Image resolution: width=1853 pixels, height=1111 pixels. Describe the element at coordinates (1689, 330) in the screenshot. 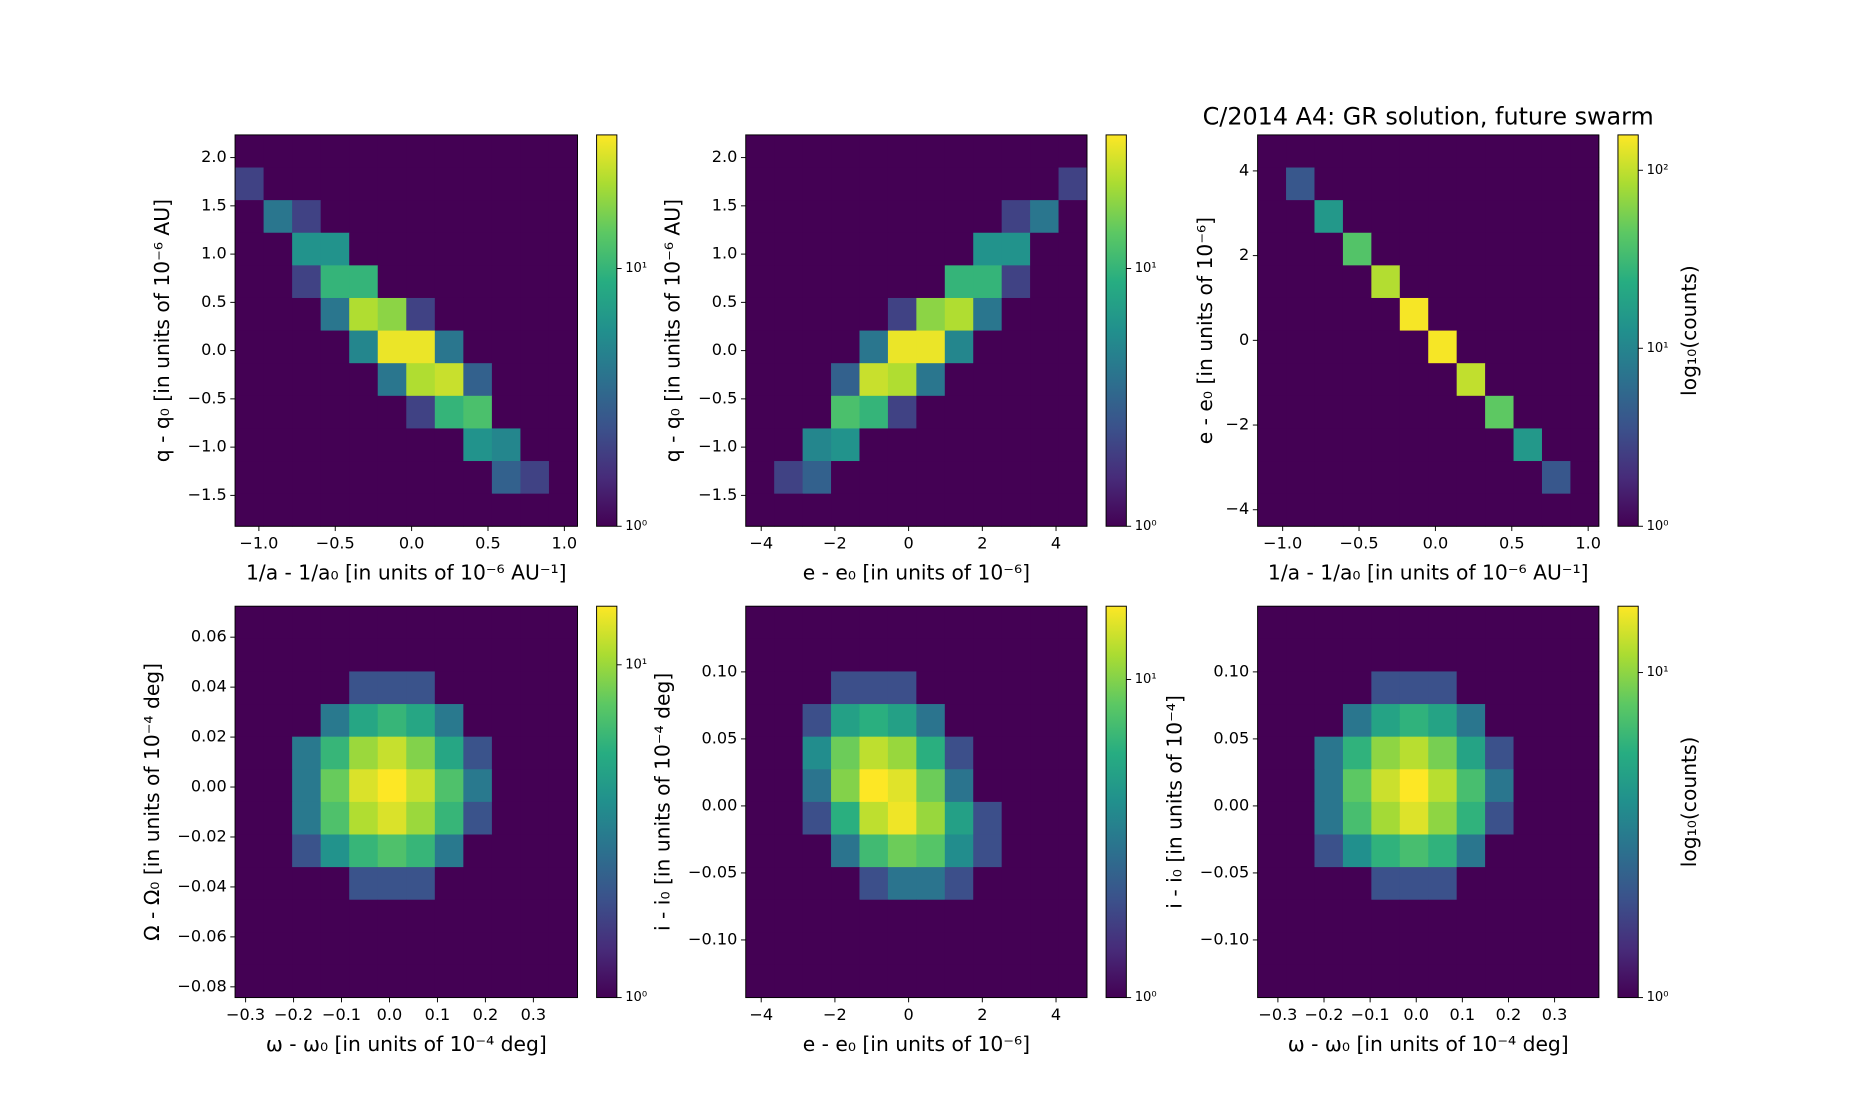

I see `colorbar-label: log₁₀(counts)` at that location.